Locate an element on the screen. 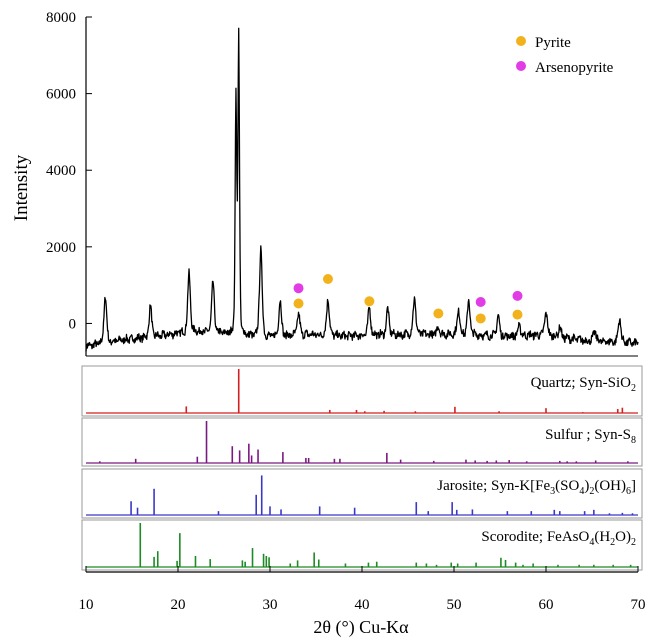 Image resolution: width=646 pixels, height=638 pixels. x-tick-label: 40 is located at coordinates (362, 605).